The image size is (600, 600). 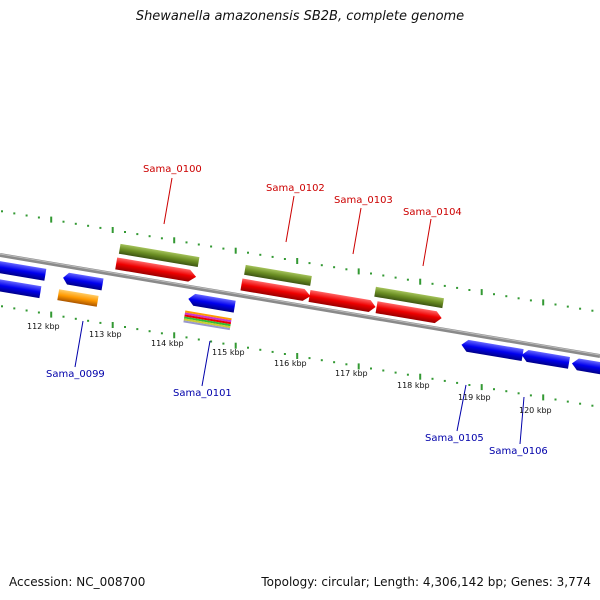 What do you see at coordinates (295, 188) in the screenshot?
I see `label-sama-0102: Sama_0102` at bounding box center [295, 188].